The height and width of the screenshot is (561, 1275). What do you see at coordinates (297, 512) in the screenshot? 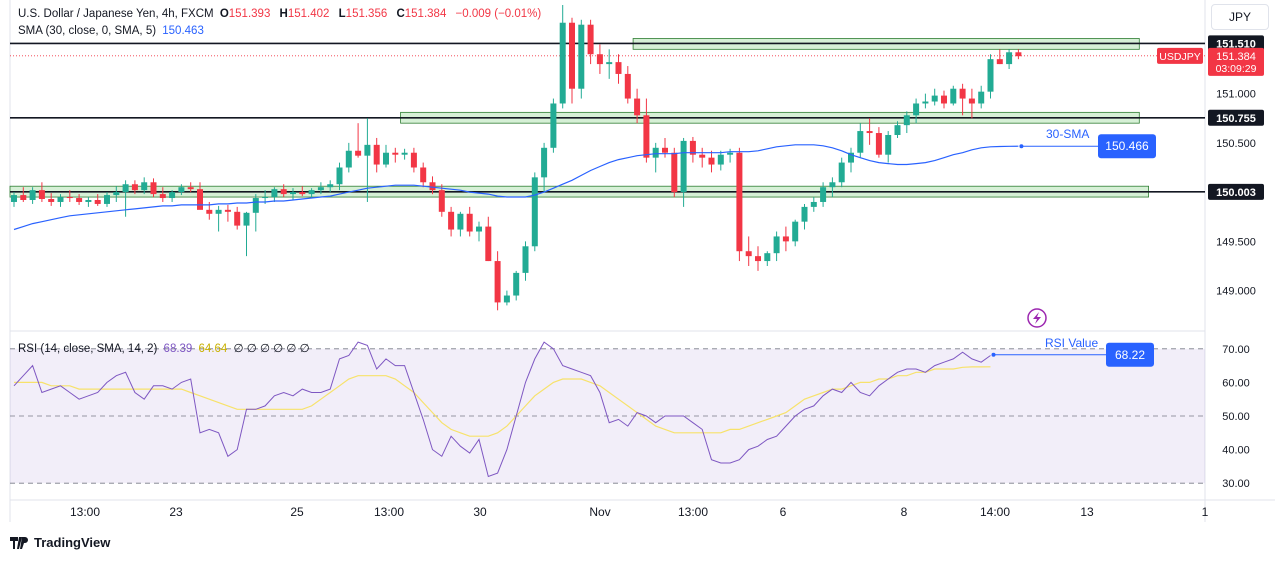
I see `time-tick-2: 25` at bounding box center [297, 512].